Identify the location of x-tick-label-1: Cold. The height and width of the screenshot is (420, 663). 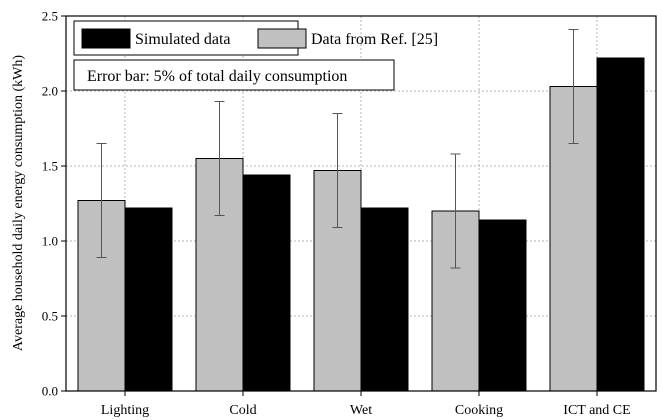
(242, 410).